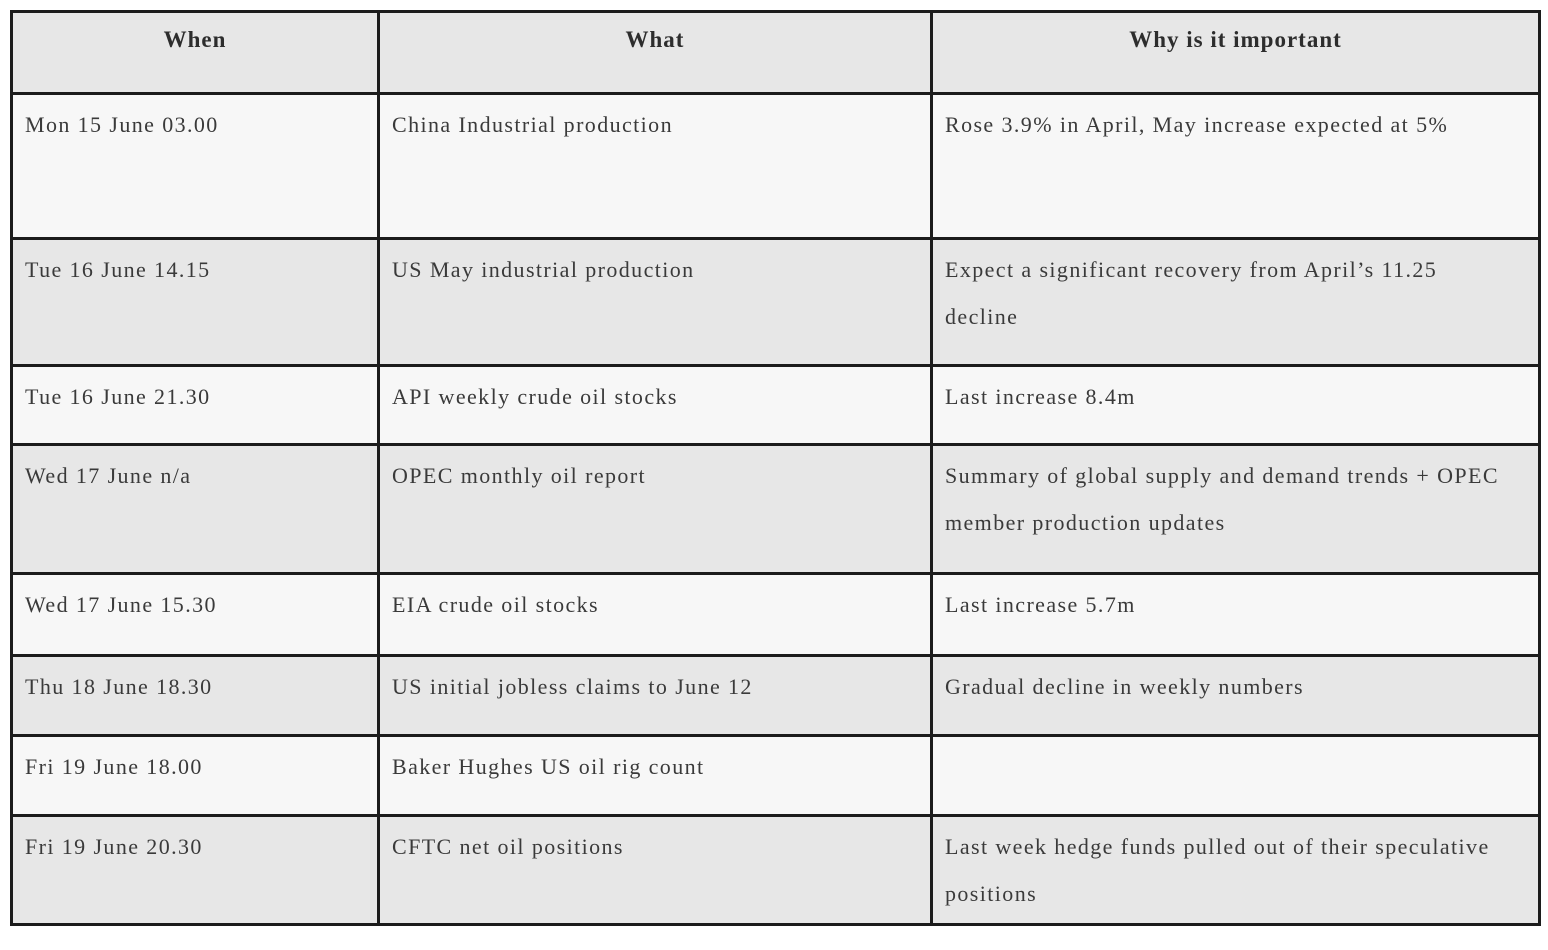 The height and width of the screenshot is (950, 1548). What do you see at coordinates (1235, 614) in the screenshot?
I see `cell-why: Last increase 5.7m` at bounding box center [1235, 614].